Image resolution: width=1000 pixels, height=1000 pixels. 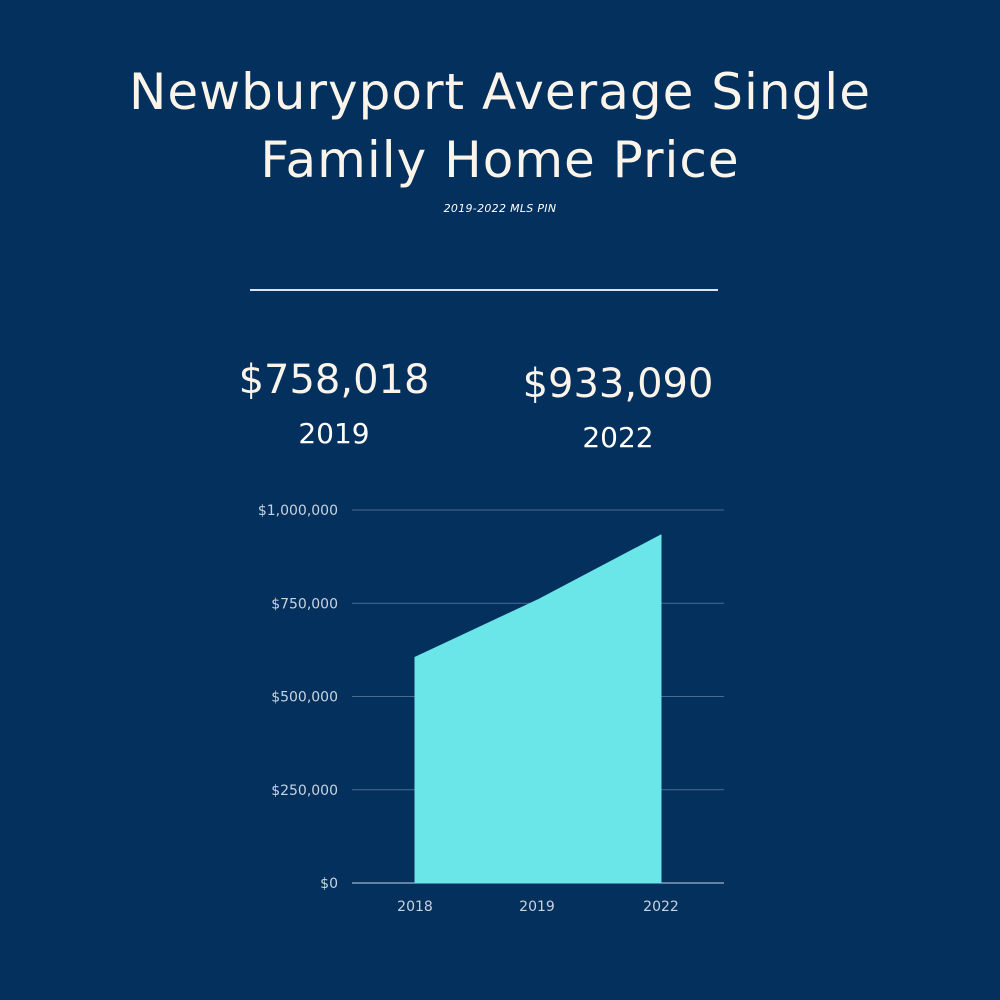 I want to click on chart-subtitle: 2019-2022 MLS PIN, so click(x=500, y=208).